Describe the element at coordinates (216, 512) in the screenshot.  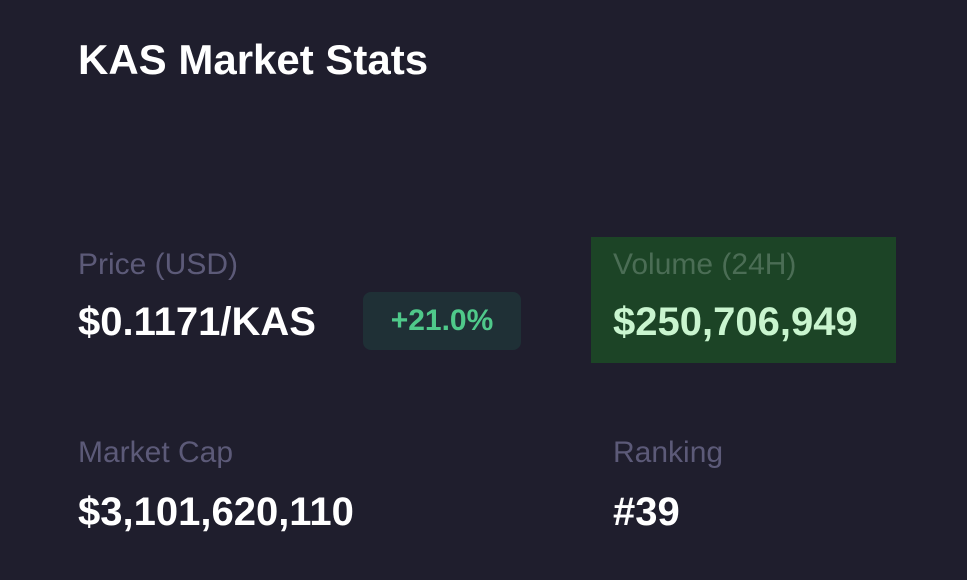
I see `stat-value: $3,101,620,110` at that location.